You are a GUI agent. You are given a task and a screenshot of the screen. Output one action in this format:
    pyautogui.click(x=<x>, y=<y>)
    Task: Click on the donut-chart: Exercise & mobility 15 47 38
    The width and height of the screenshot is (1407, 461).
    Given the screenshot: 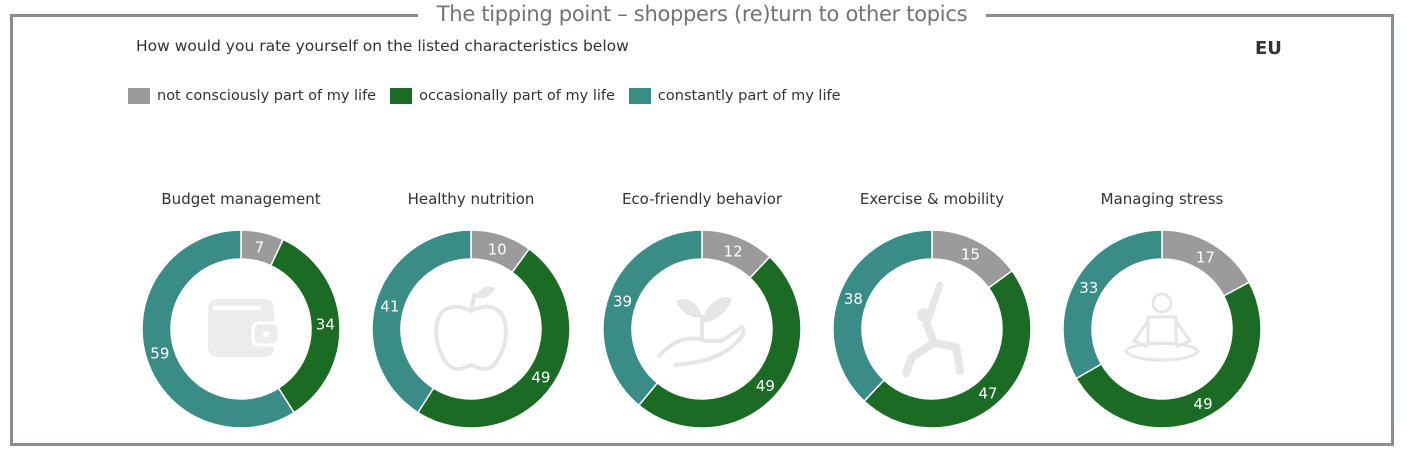 What is the action you would take?
    pyautogui.click(x=932, y=309)
    